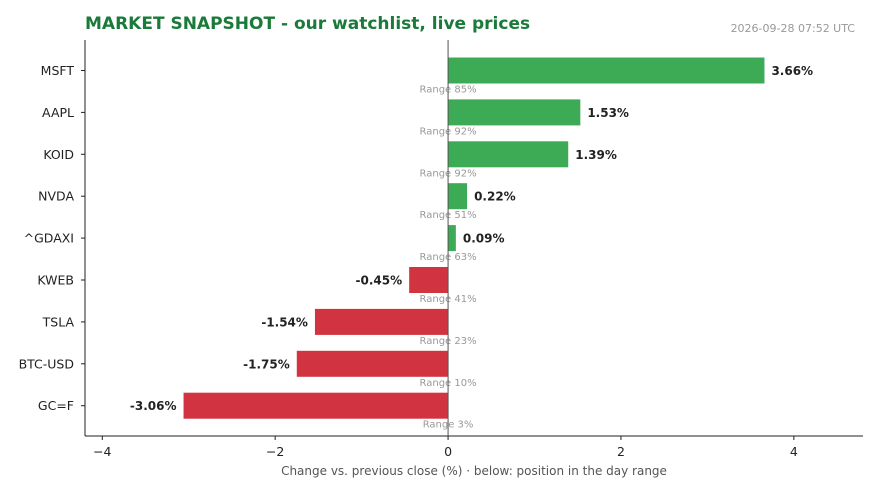 This screenshot has width=880, height=495. What do you see at coordinates (56, 405) in the screenshot?
I see `y-tick-label: GC=F` at bounding box center [56, 405].